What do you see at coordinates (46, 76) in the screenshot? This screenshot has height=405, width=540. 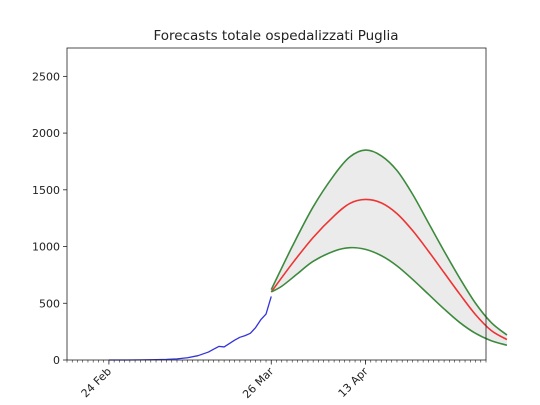 I see `y-tick-label: 2500` at bounding box center [46, 76].